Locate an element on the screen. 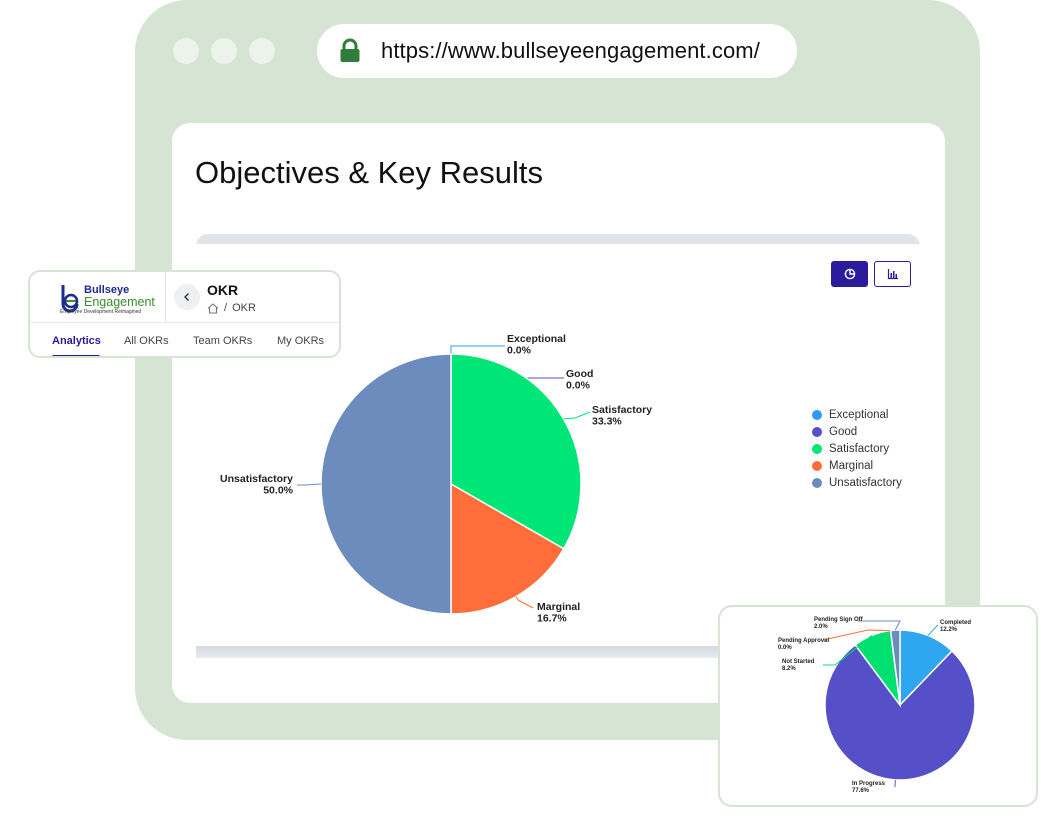 Image resolution: width=1051 pixels, height=823 pixels. data-label-not-started: Not Started is located at coordinates (798, 662).